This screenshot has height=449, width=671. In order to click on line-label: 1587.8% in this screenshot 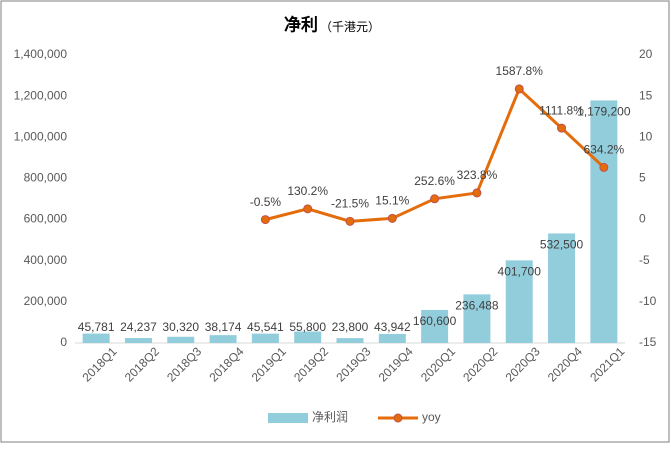, I will do `click(520, 71)`.